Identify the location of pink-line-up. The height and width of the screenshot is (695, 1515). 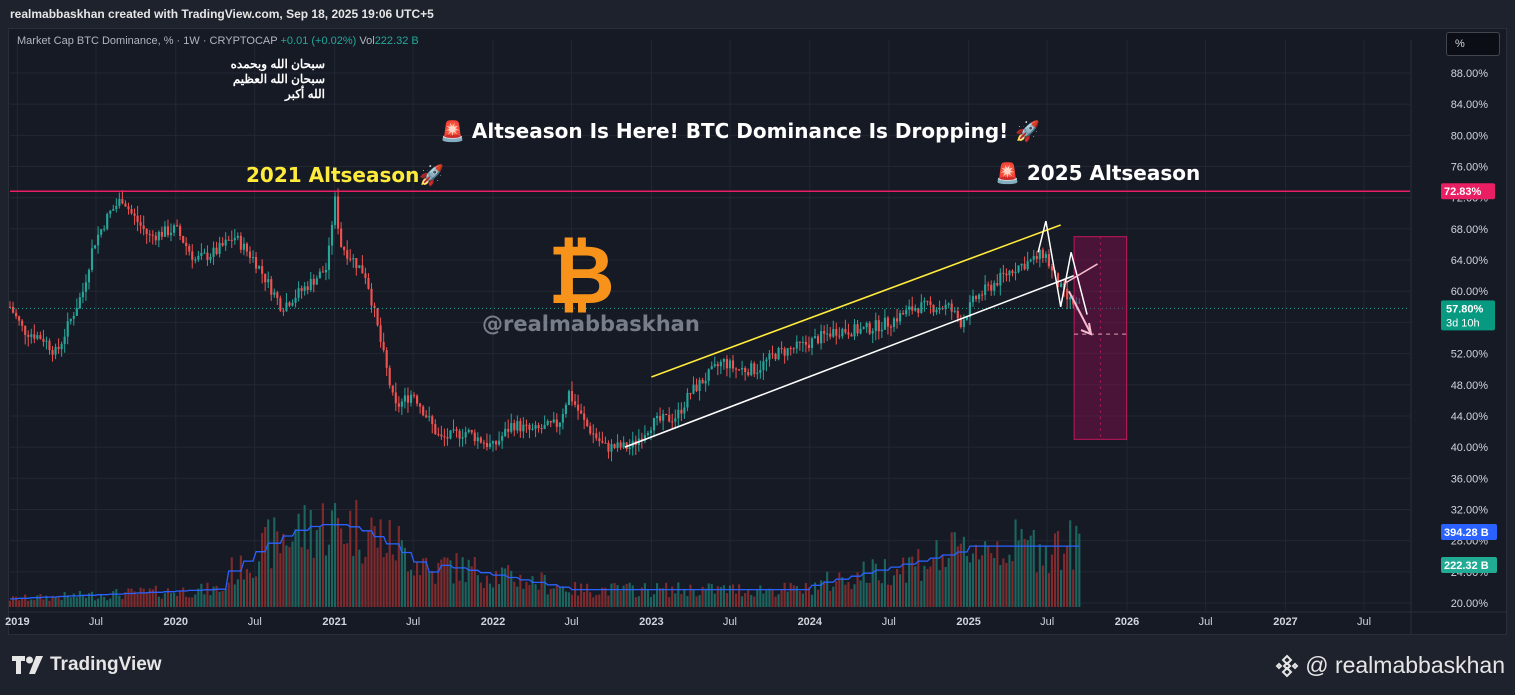
(1081, 274).